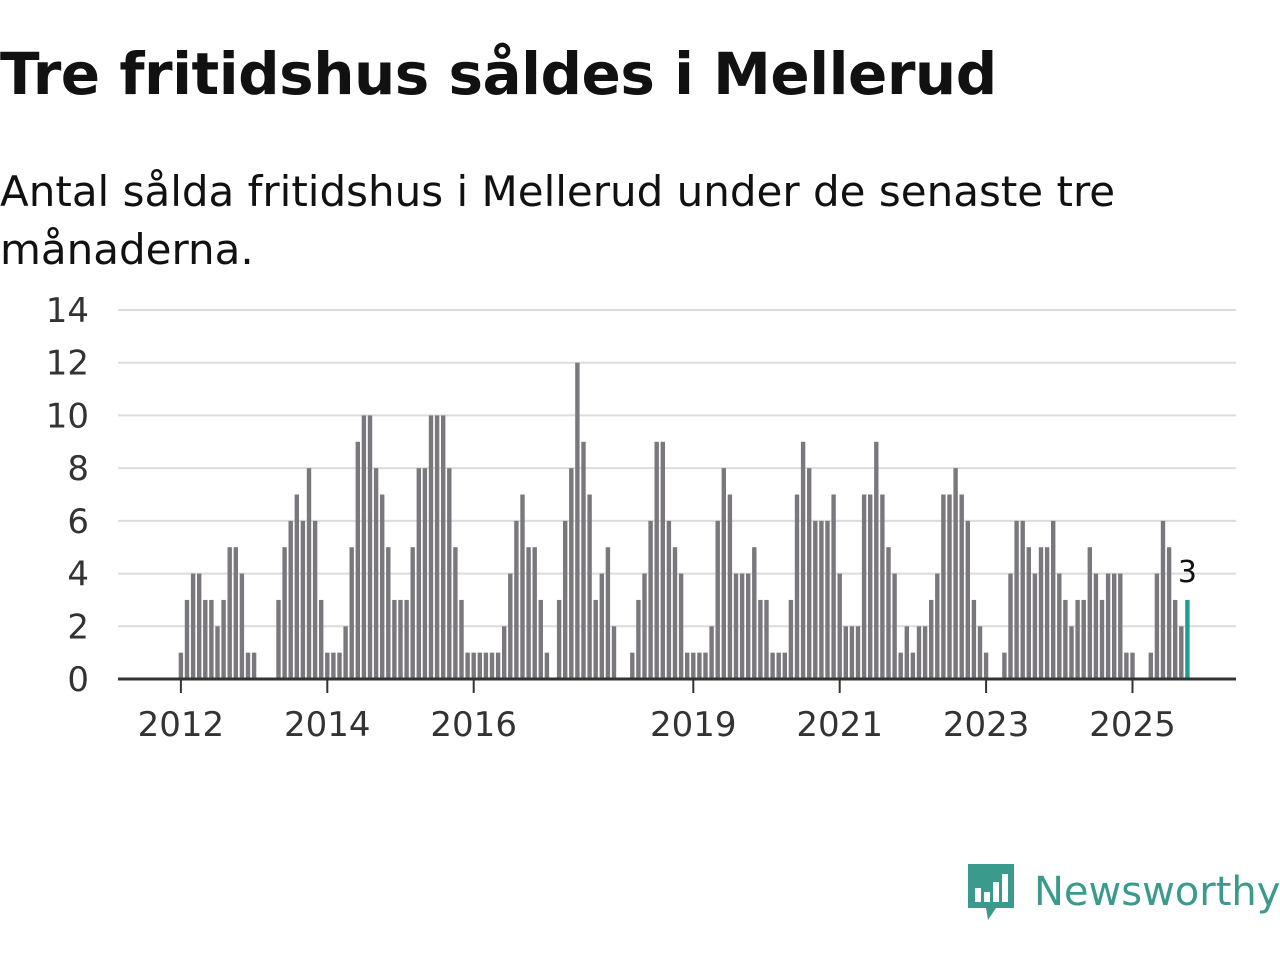 This screenshot has height=960, width=1280. Describe the element at coordinates (67, 364) in the screenshot. I see `y-tick-label: 12` at that location.